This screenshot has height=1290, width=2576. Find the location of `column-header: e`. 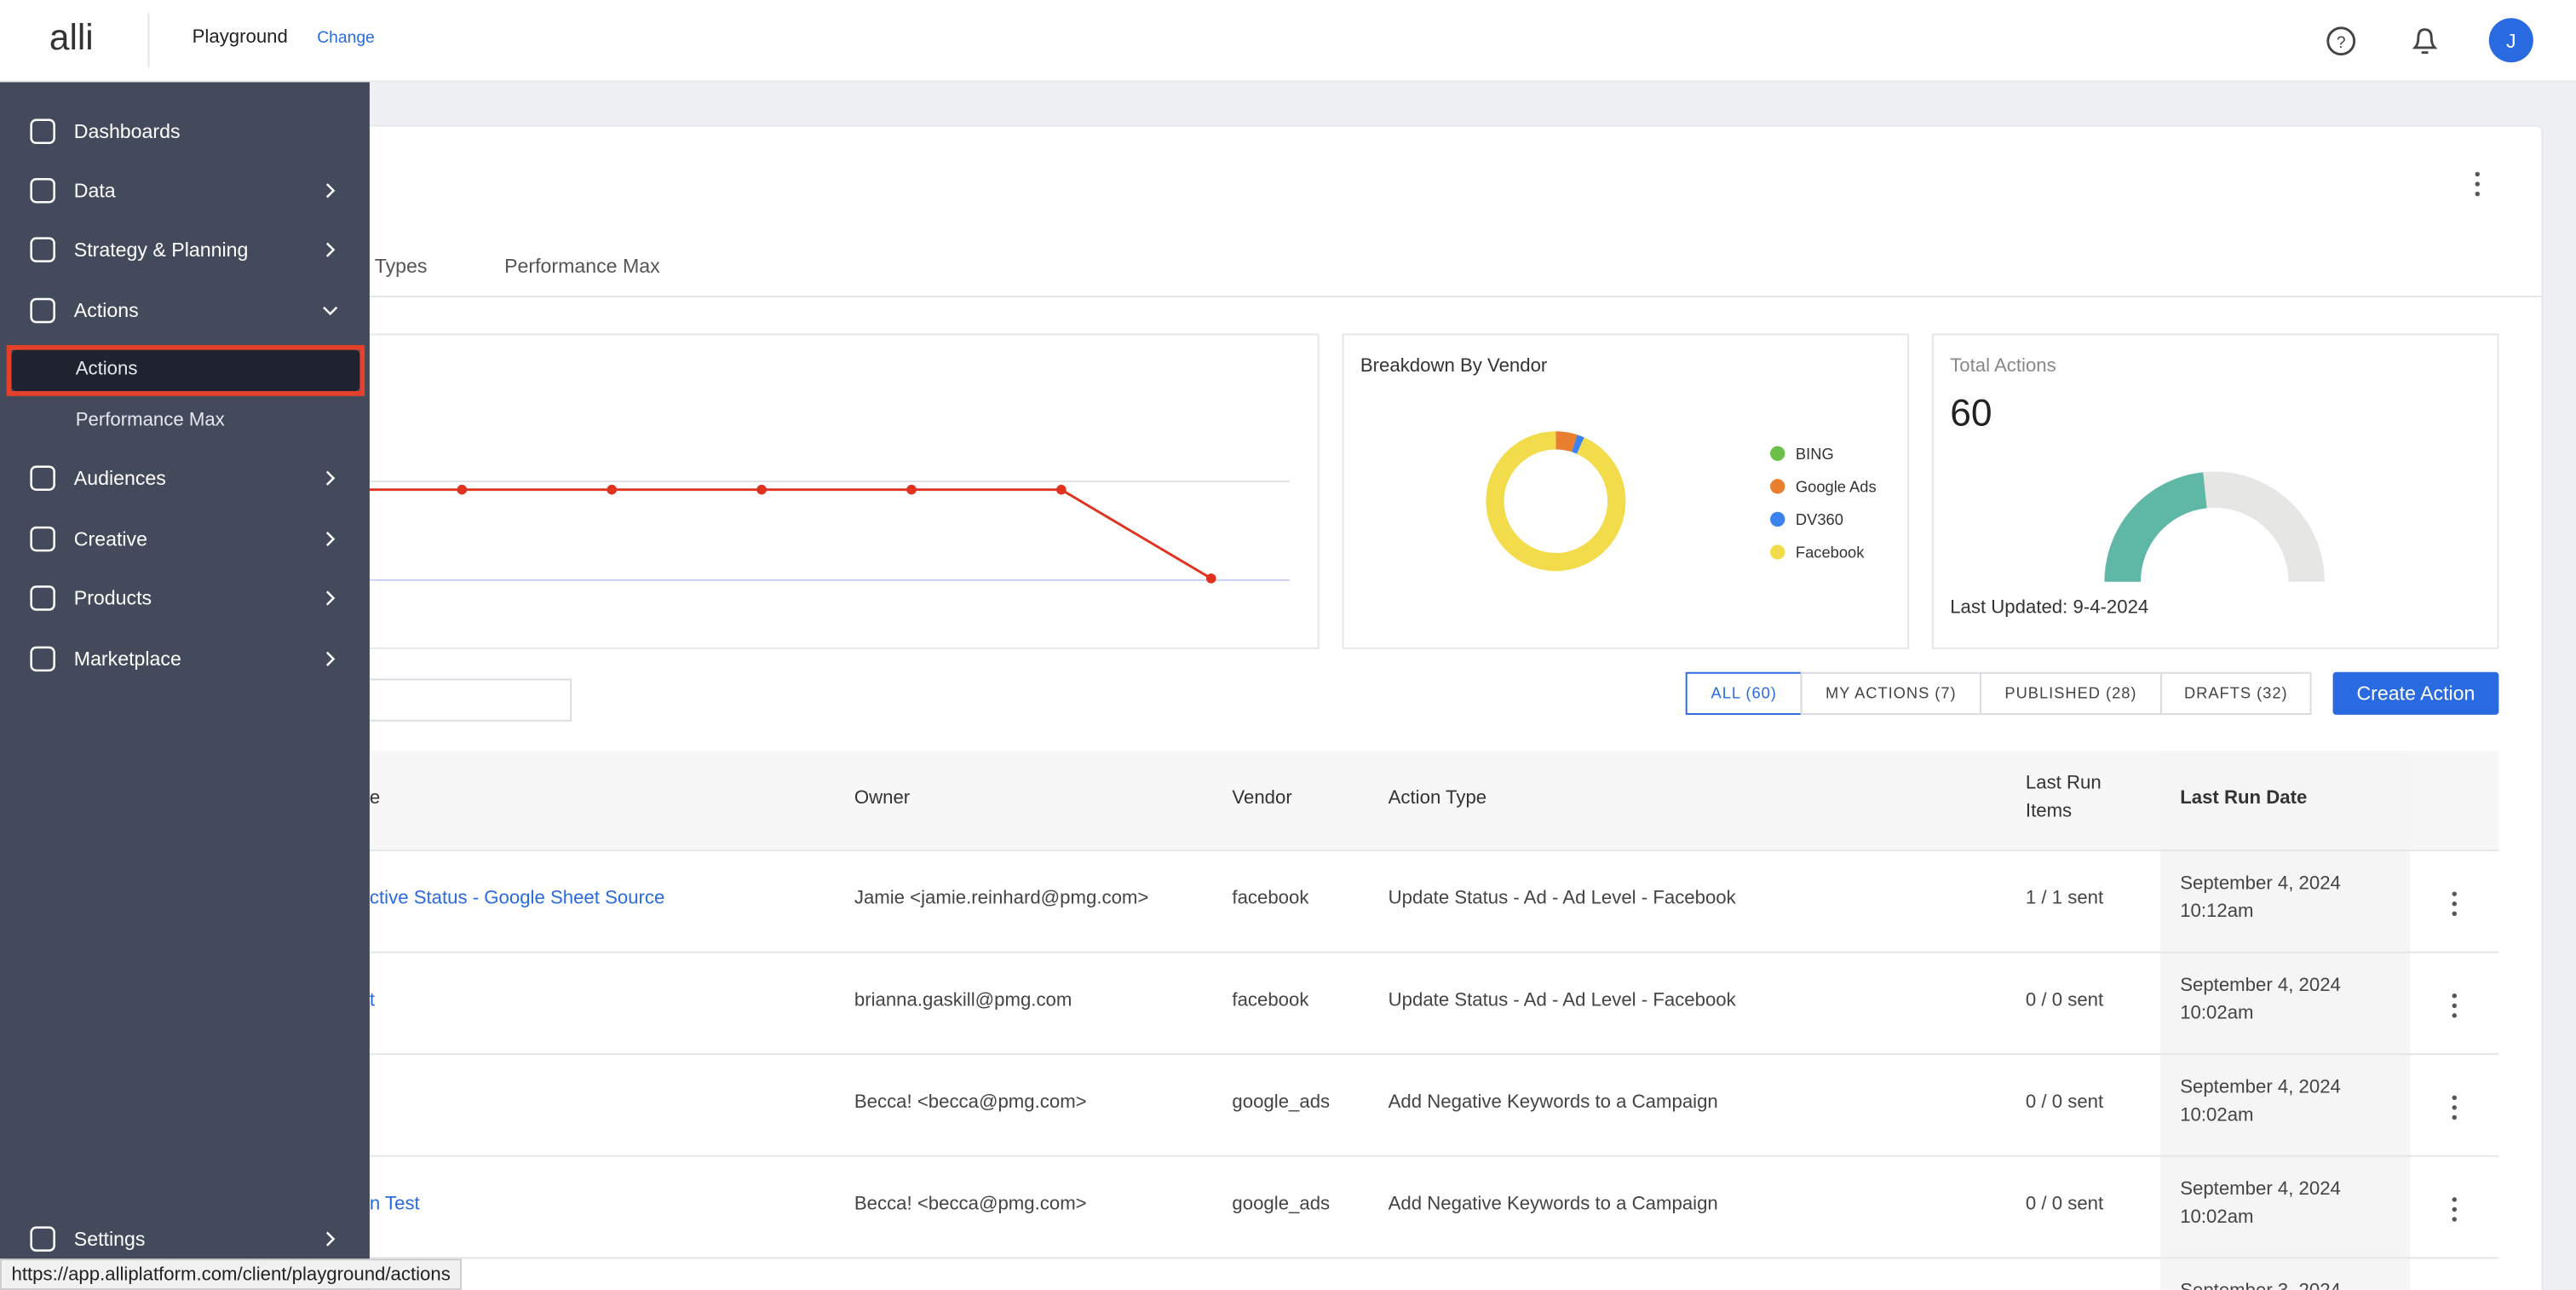

column-header: e is located at coordinates (375, 798).